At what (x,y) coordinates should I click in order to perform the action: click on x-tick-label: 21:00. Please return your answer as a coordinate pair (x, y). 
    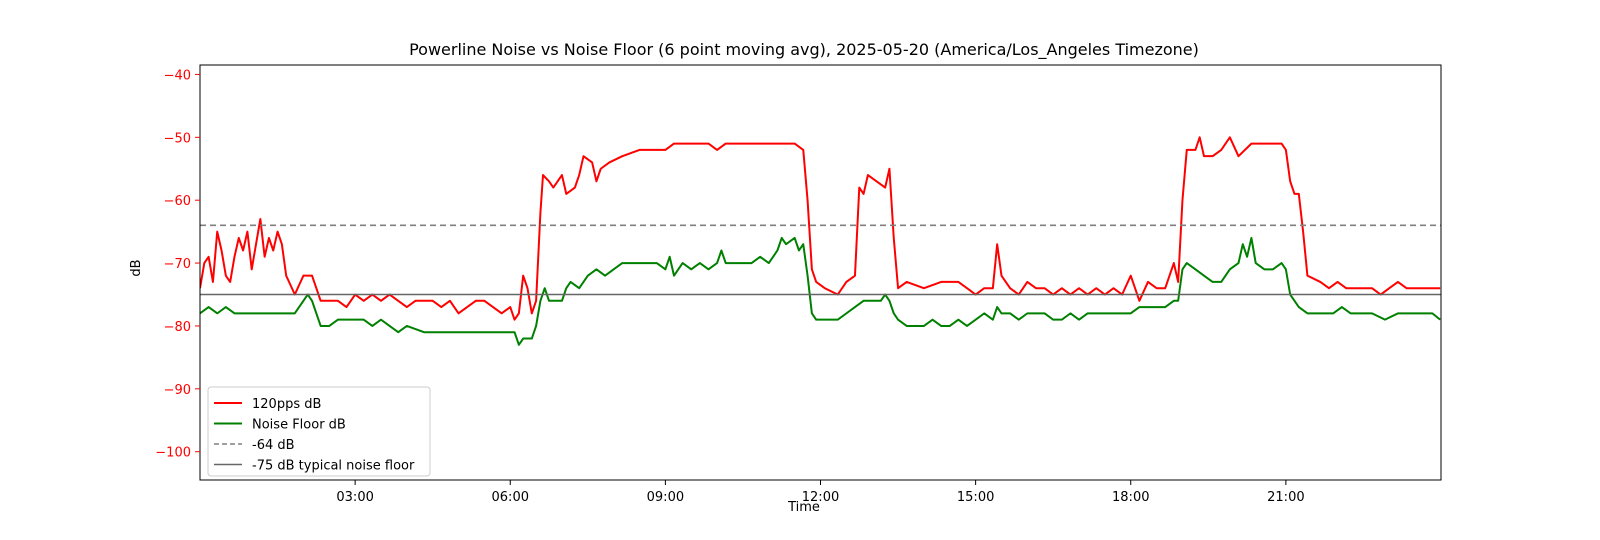
    Looking at the image, I should click on (1285, 497).